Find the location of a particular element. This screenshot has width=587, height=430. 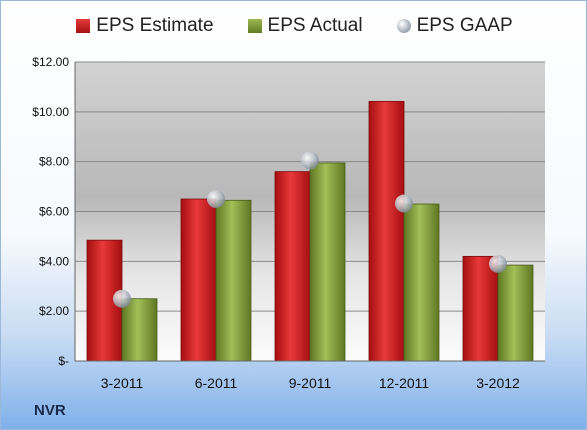

legend-swatch-gaap is located at coordinates (403, 26).